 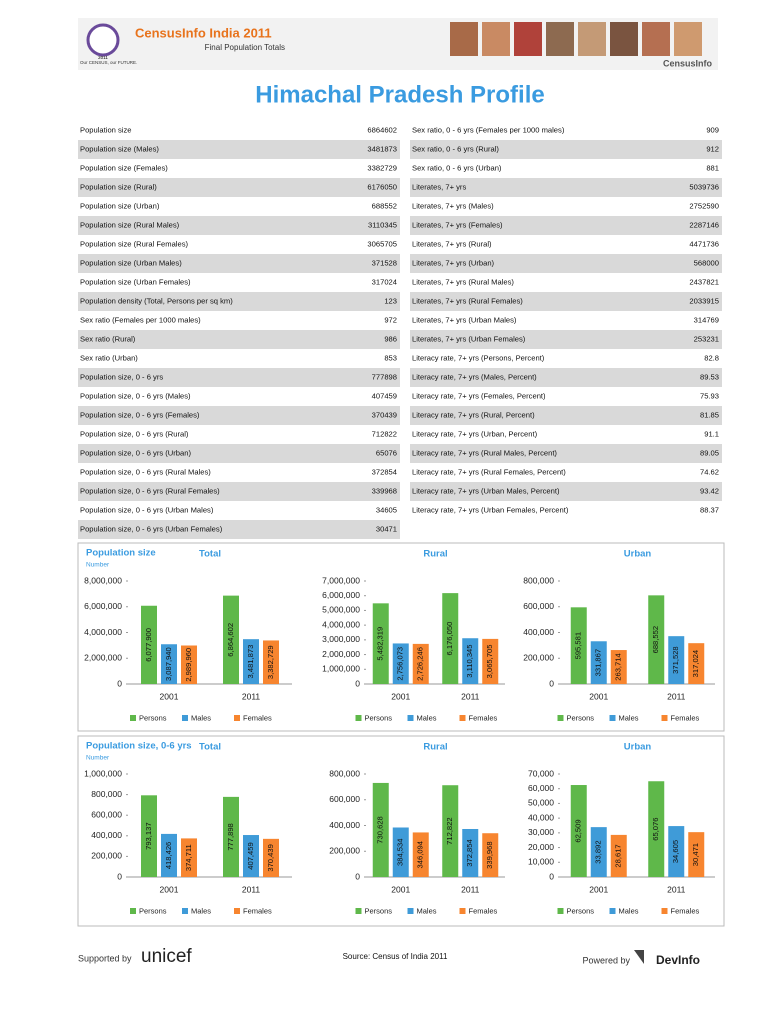 I want to click on devinfo-icon, so click(x=639, y=957).